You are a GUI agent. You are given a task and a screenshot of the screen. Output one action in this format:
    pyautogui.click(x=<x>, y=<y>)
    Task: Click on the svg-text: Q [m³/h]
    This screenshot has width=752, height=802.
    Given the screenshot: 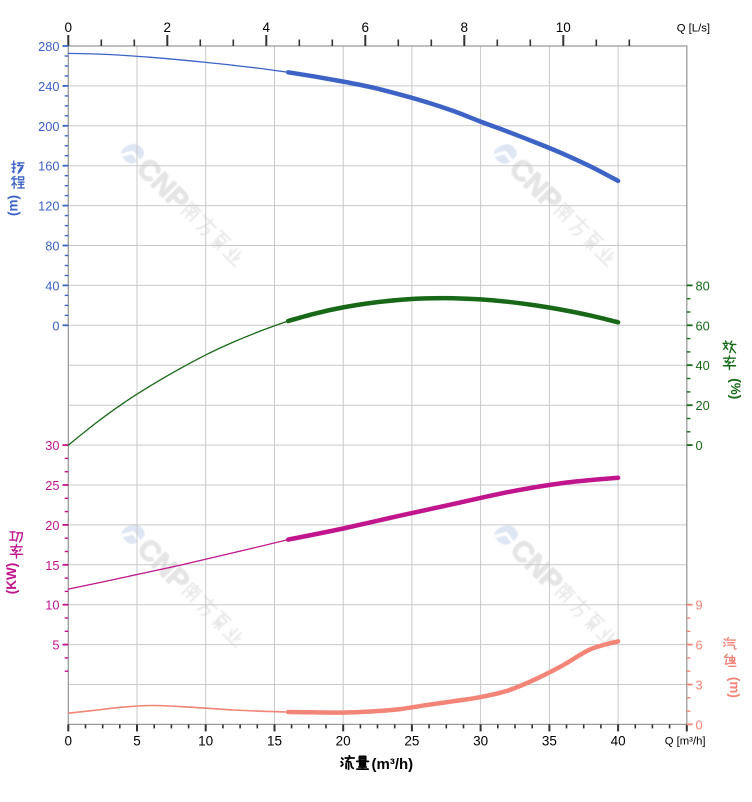 What is the action you would take?
    pyautogui.click(x=685, y=742)
    